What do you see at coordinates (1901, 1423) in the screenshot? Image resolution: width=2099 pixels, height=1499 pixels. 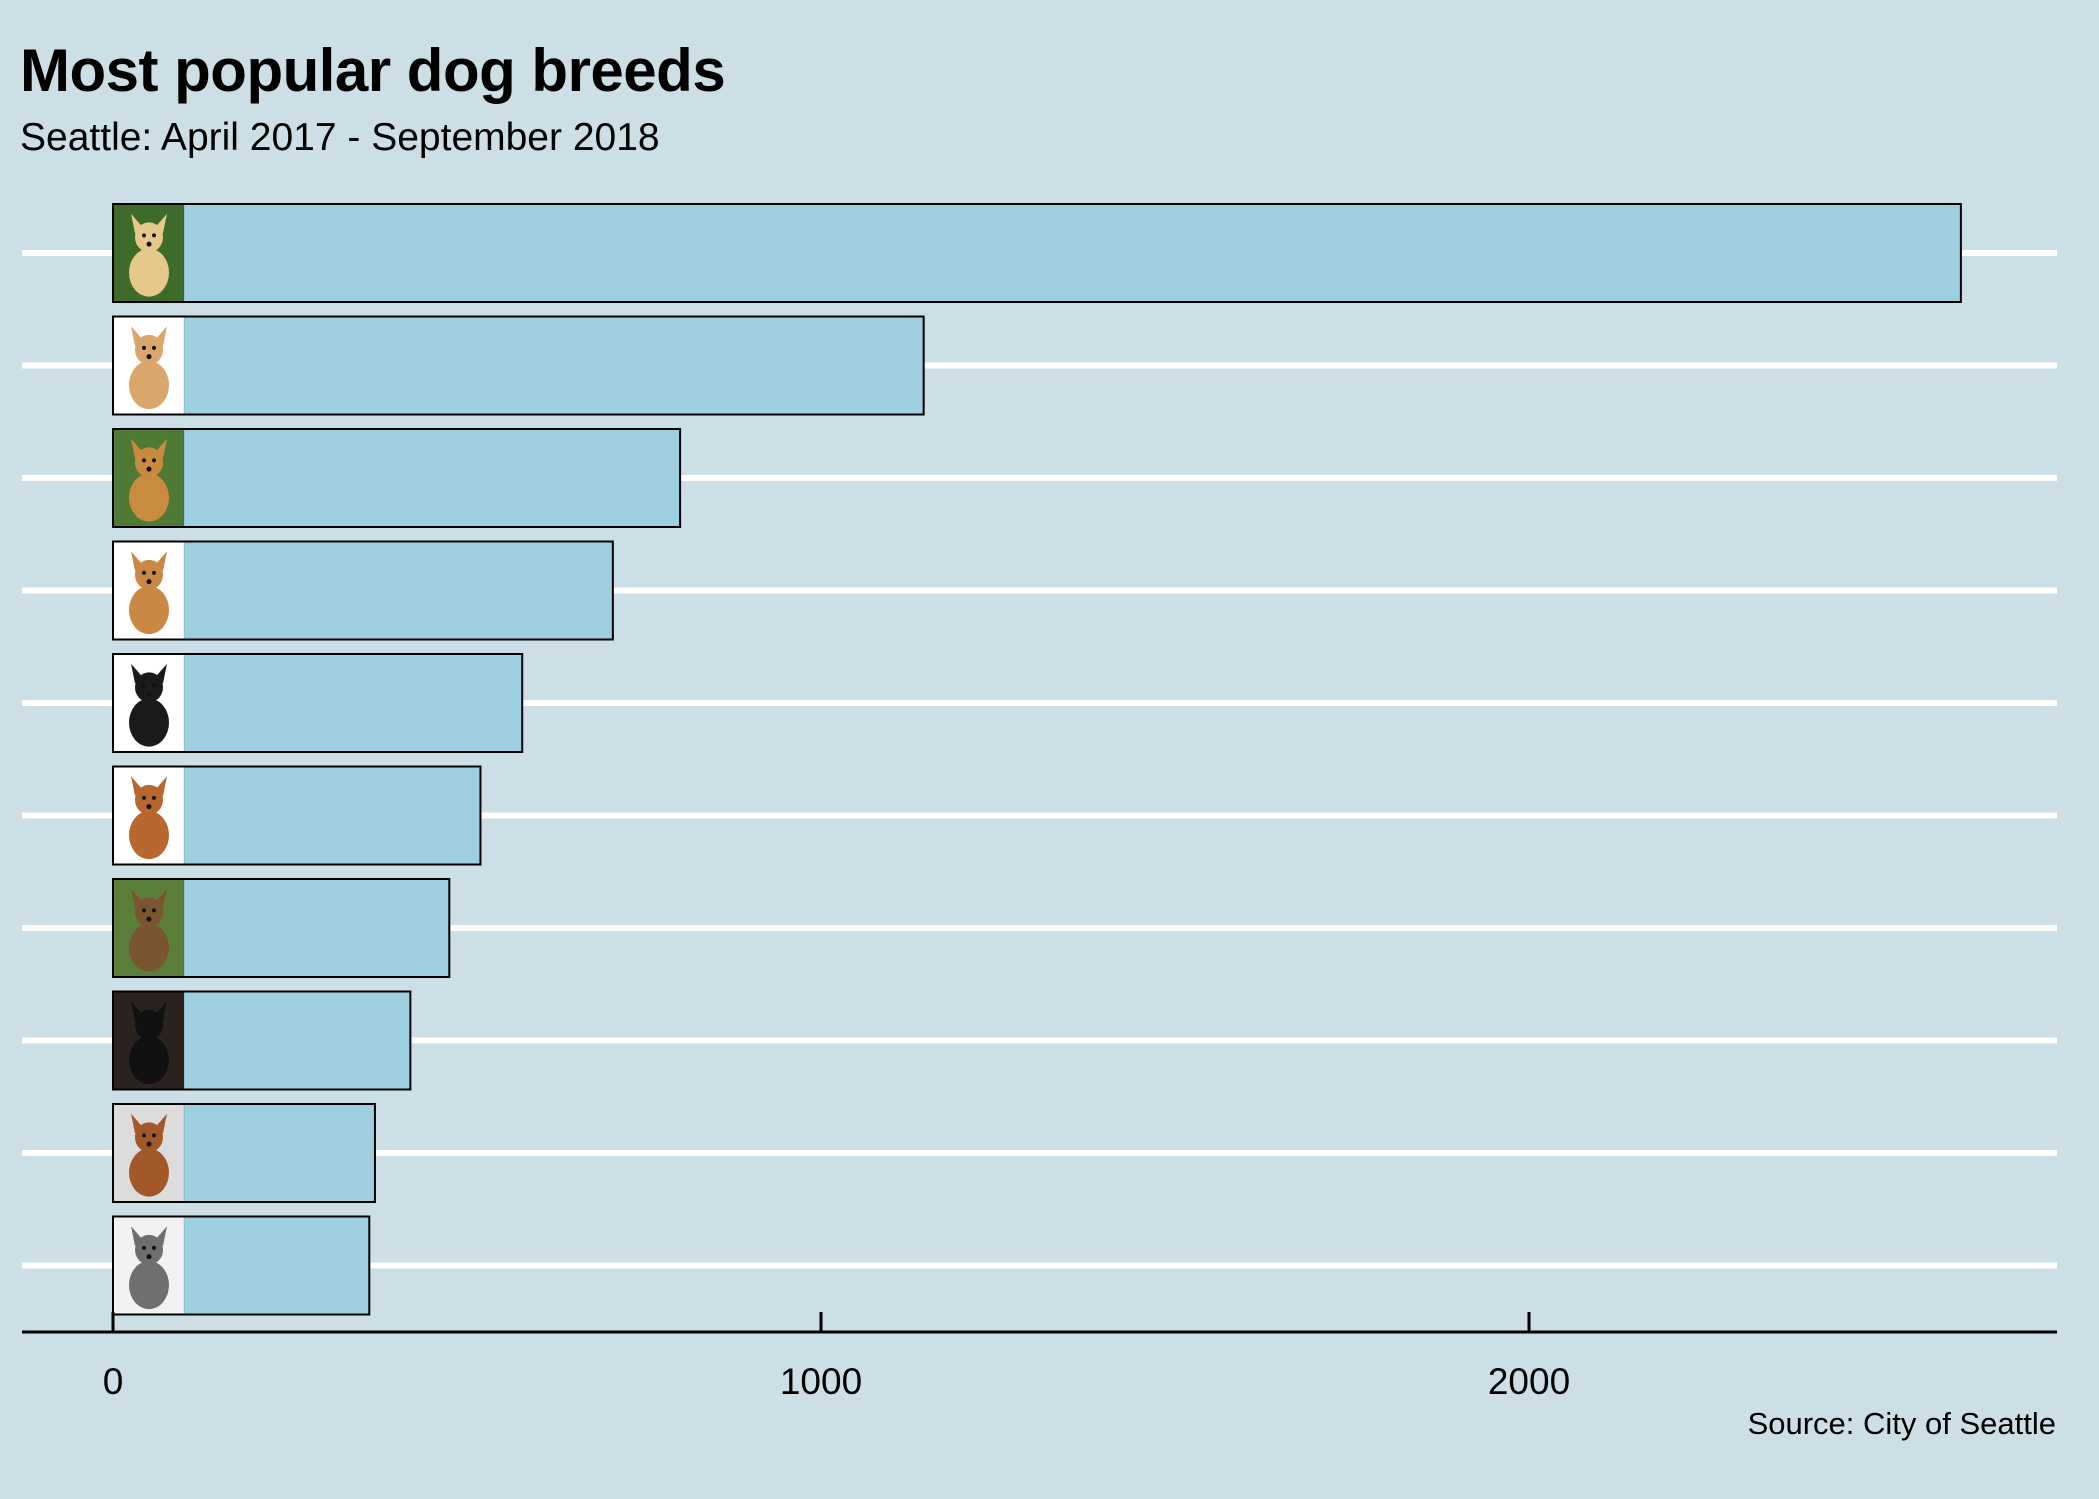 I see `source-caption: Source: City of Seattle` at bounding box center [1901, 1423].